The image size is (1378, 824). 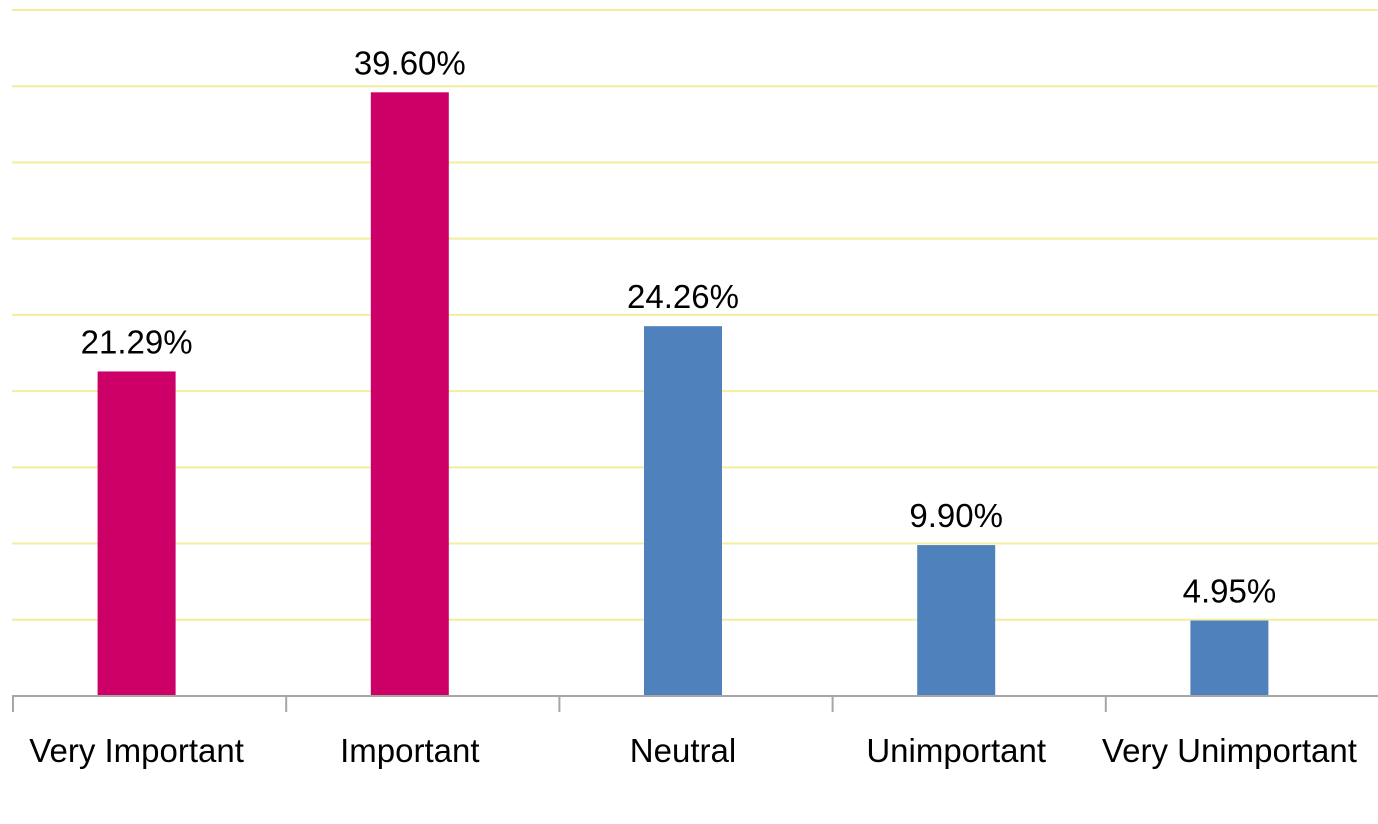 I want to click on data-label: 24.26%, so click(x=683, y=296).